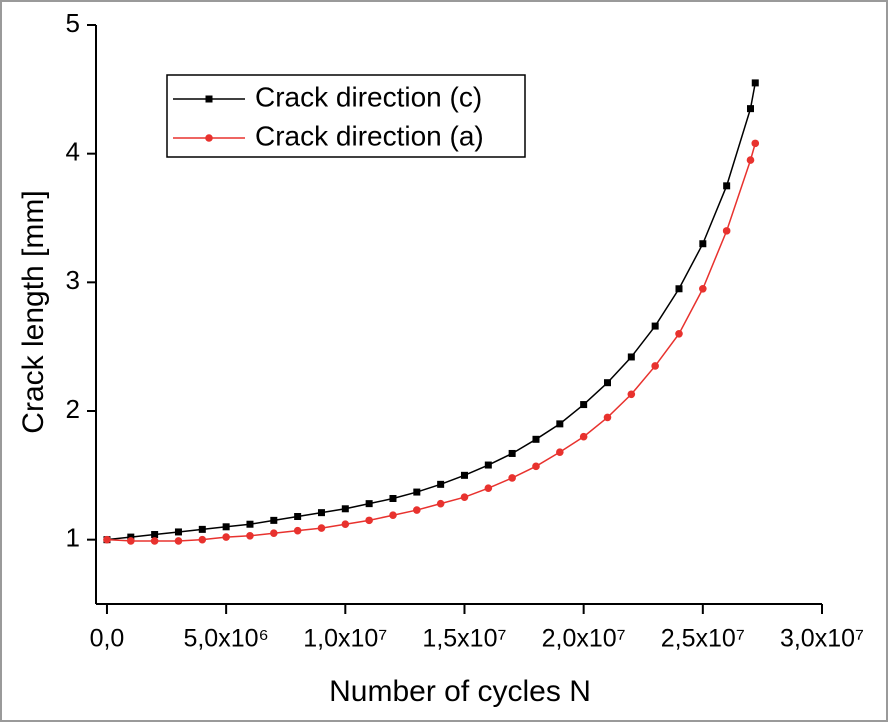  I want to click on y-tick-label: 4, so click(73, 152).